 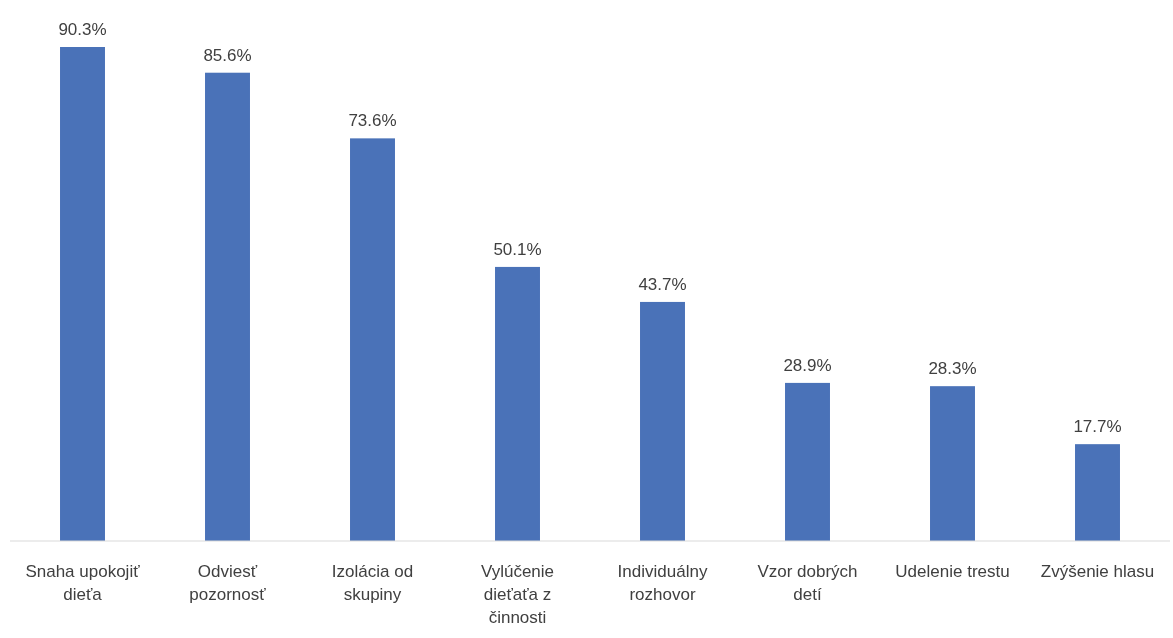 What do you see at coordinates (517, 594) in the screenshot?
I see `x-tick-label: Vylúčenie dieťaťa z činnosti` at bounding box center [517, 594].